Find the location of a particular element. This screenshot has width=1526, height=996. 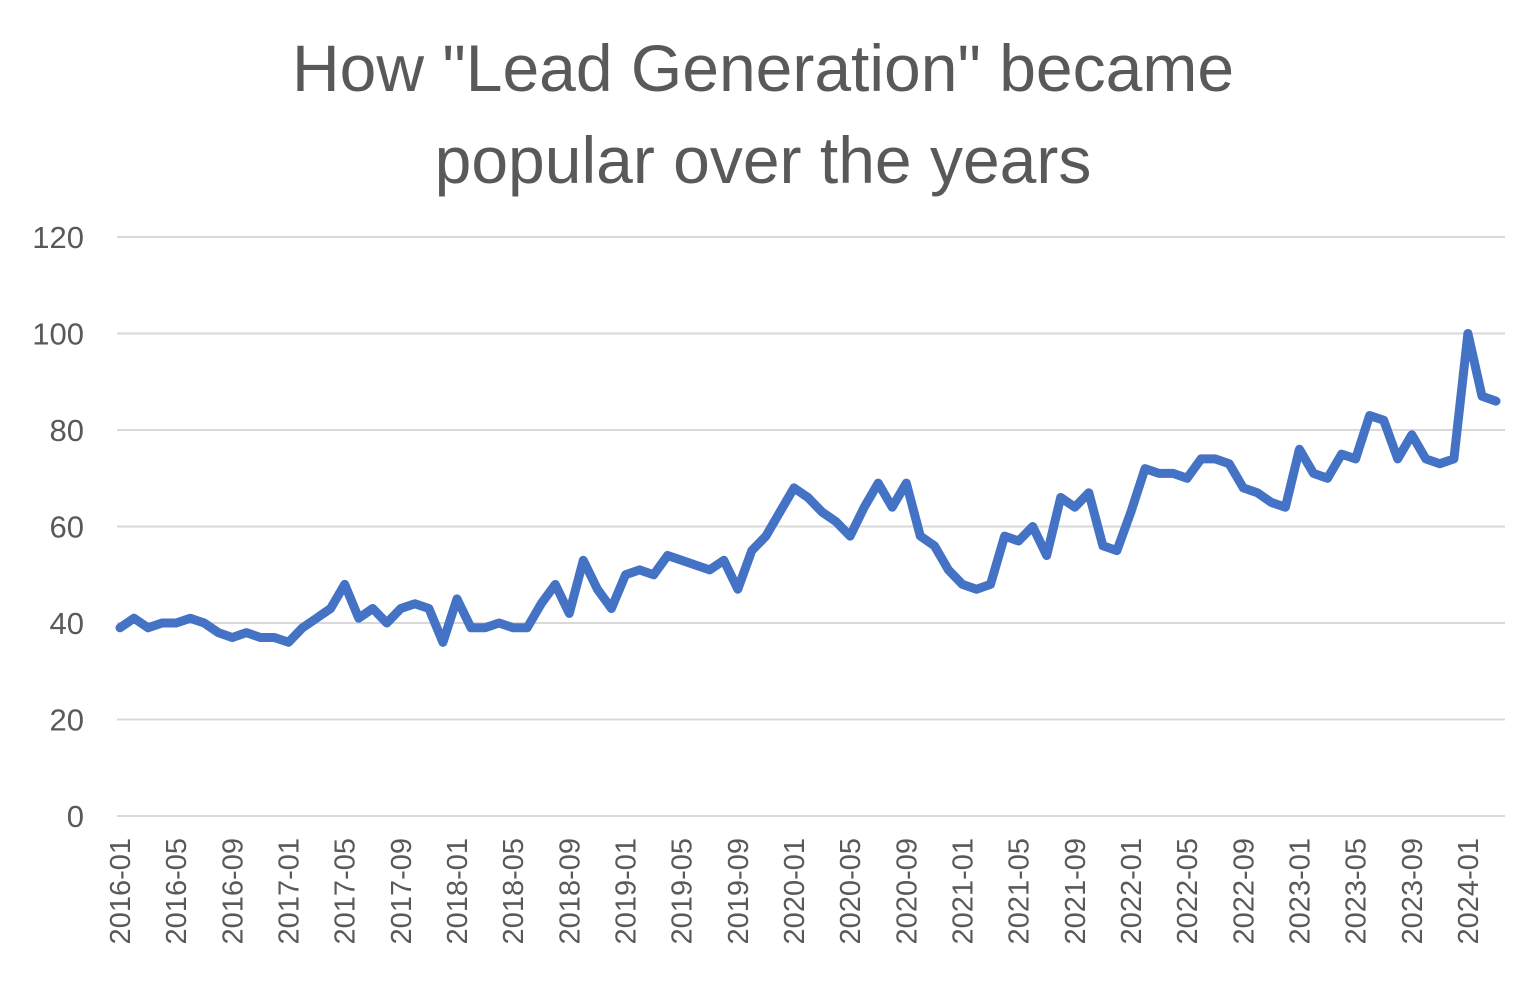

x-axis-tick-label: 2018-09 is located at coordinates (570, 891).